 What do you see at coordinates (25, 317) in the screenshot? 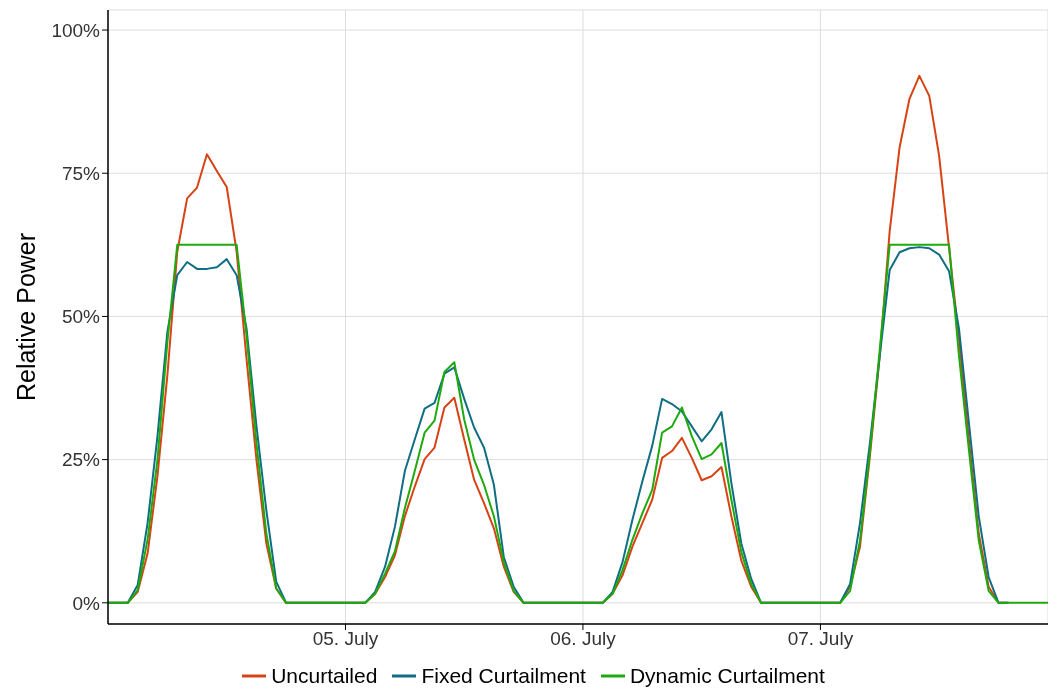
I see `y-axis-title: Relative Power` at bounding box center [25, 317].